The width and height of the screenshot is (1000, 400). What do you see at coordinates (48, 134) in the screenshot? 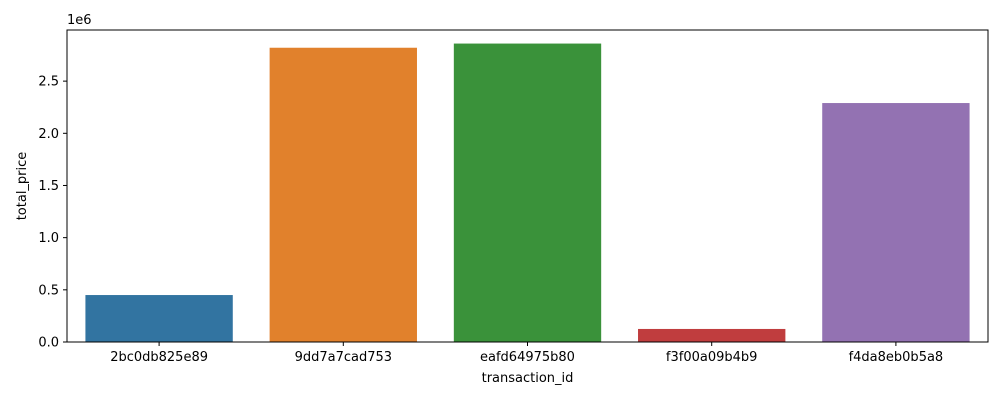
I see `y-tick-label: 2.0` at bounding box center [48, 134].